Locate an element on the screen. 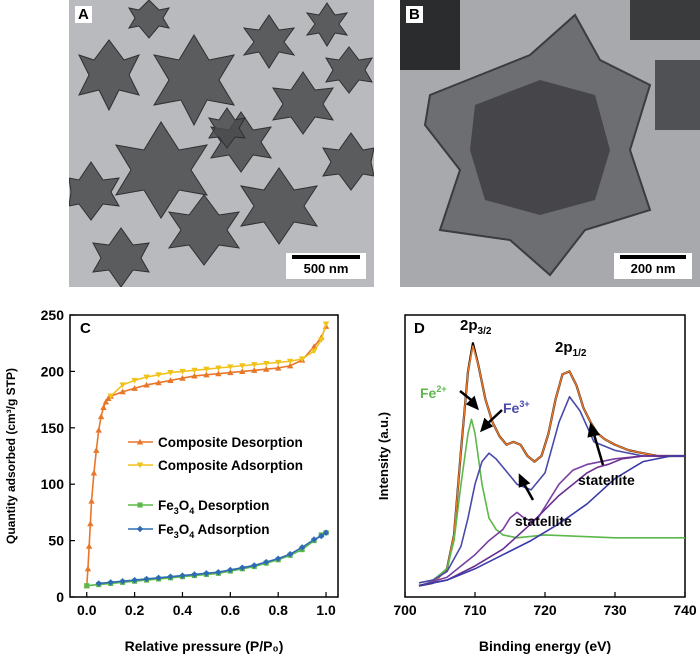  panel-letter-c: C is located at coordinates (85, 328).